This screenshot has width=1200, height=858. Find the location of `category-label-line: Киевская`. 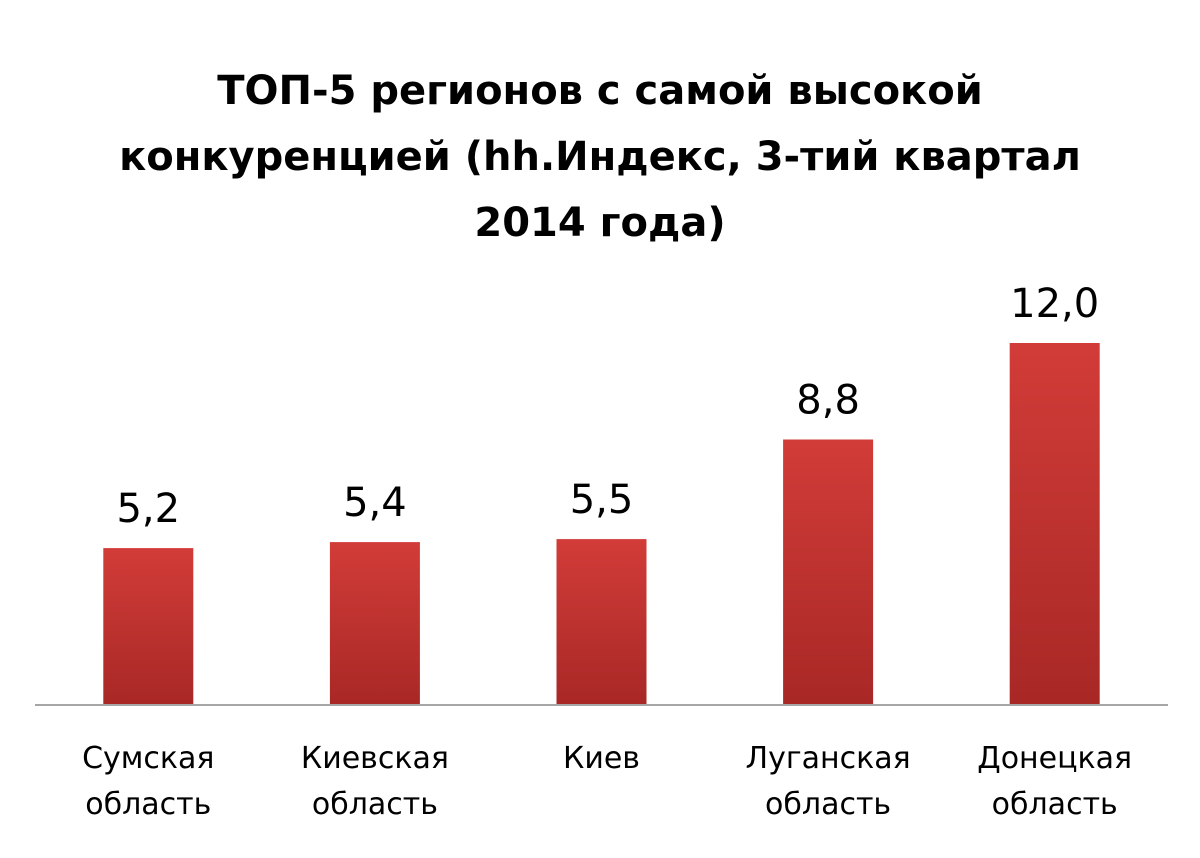

category-label-line: Киевская is located at coordinates (375, 758).